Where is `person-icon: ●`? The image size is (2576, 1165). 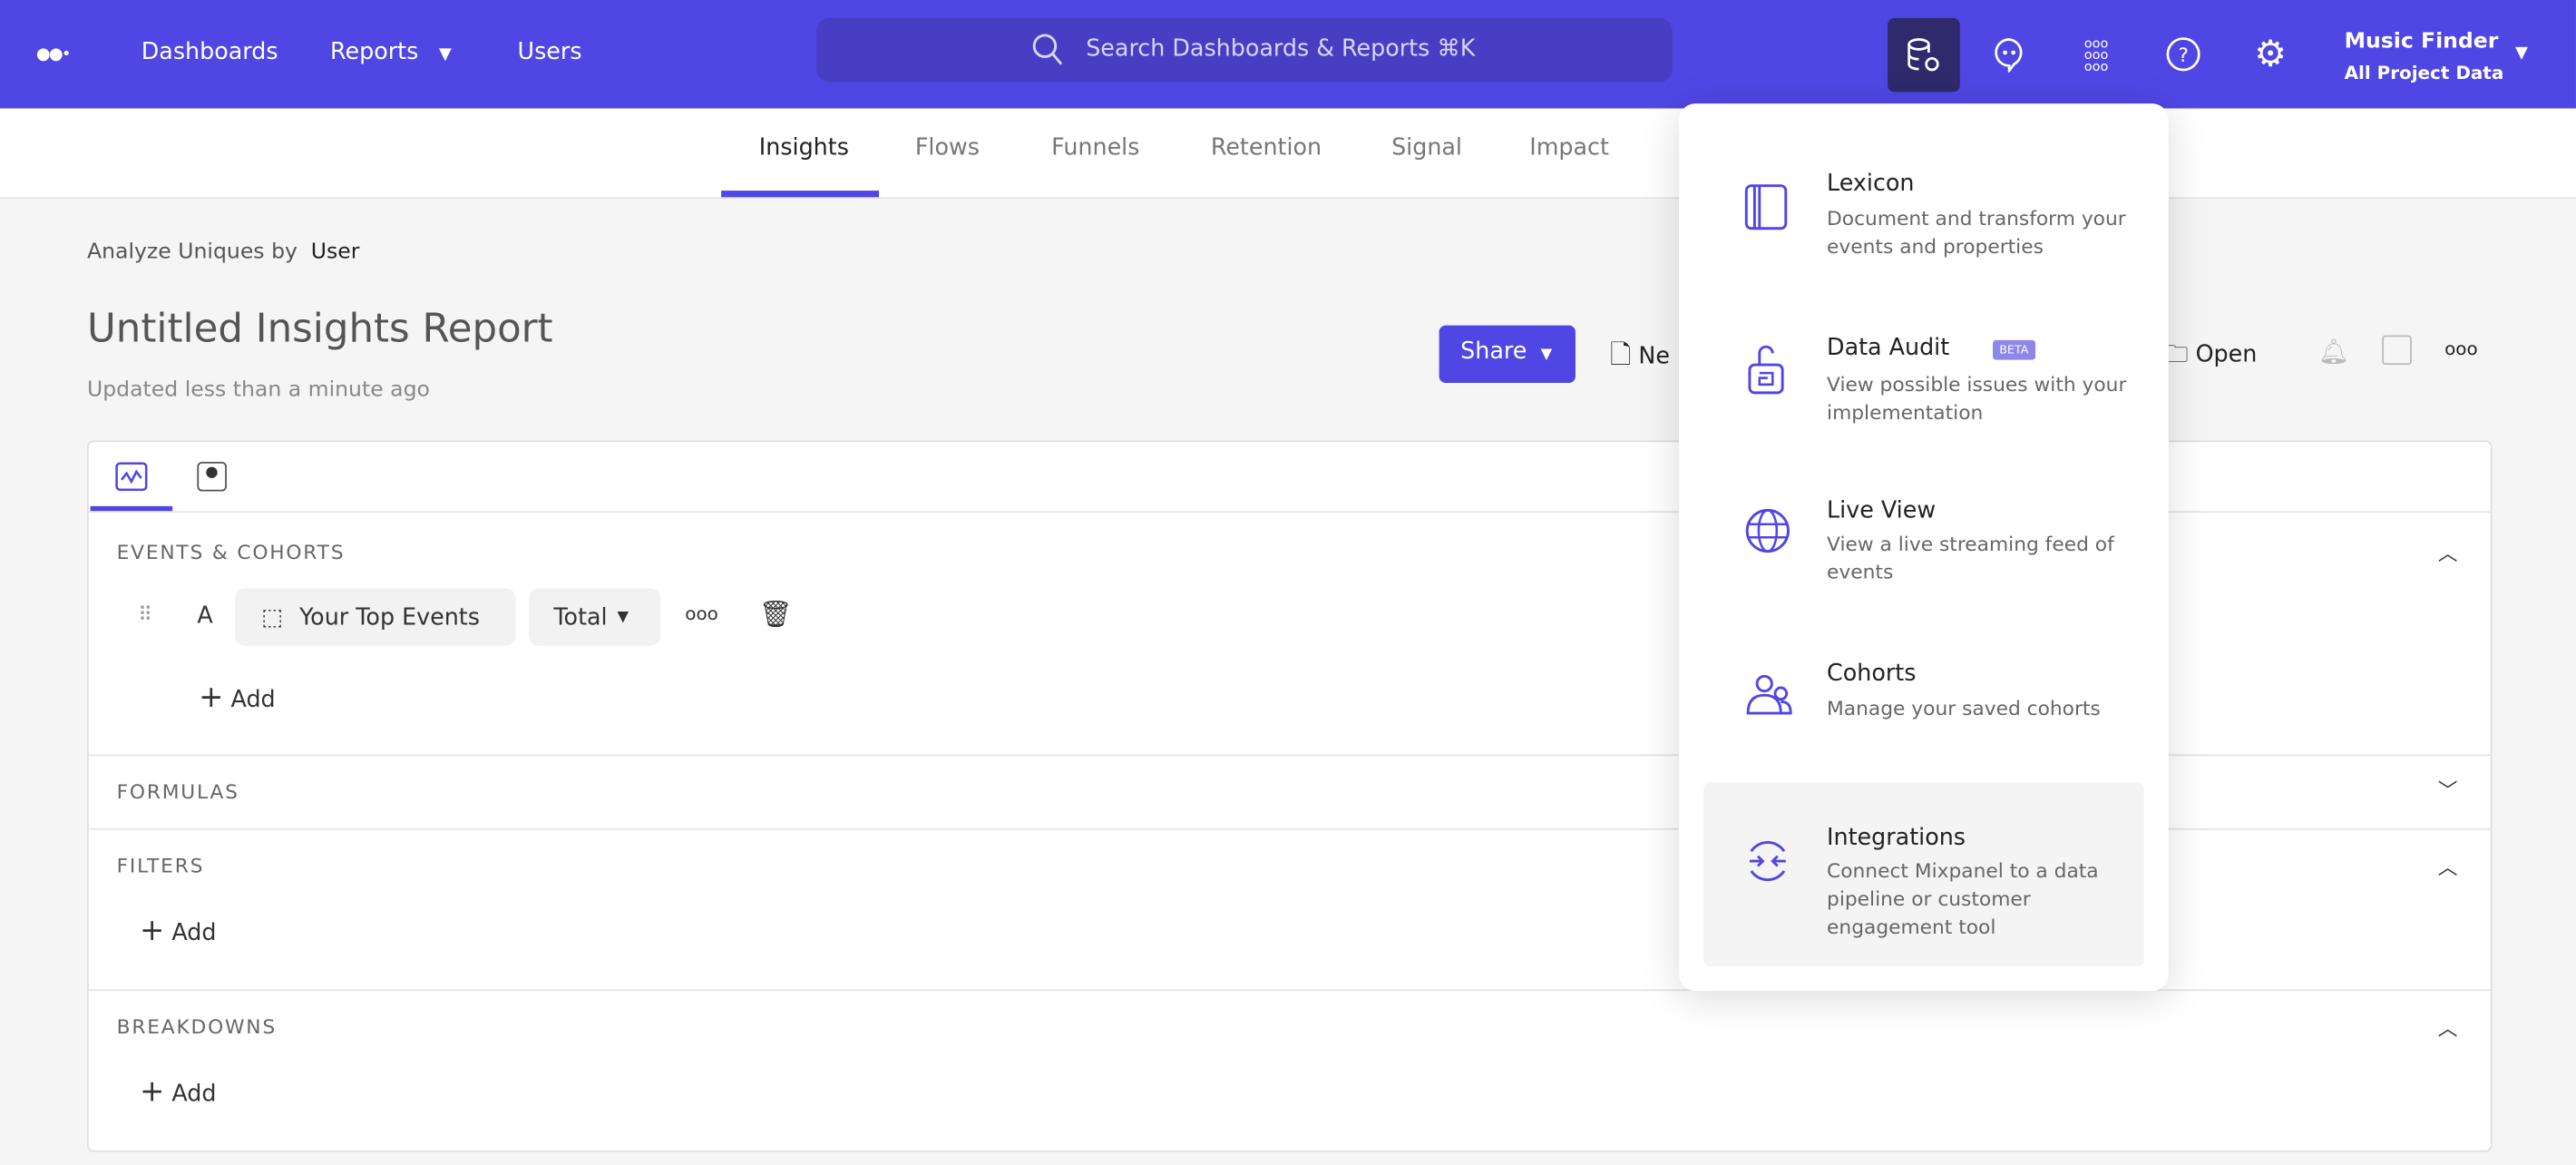 person-icon: ● is located at coordinates (212, 474).